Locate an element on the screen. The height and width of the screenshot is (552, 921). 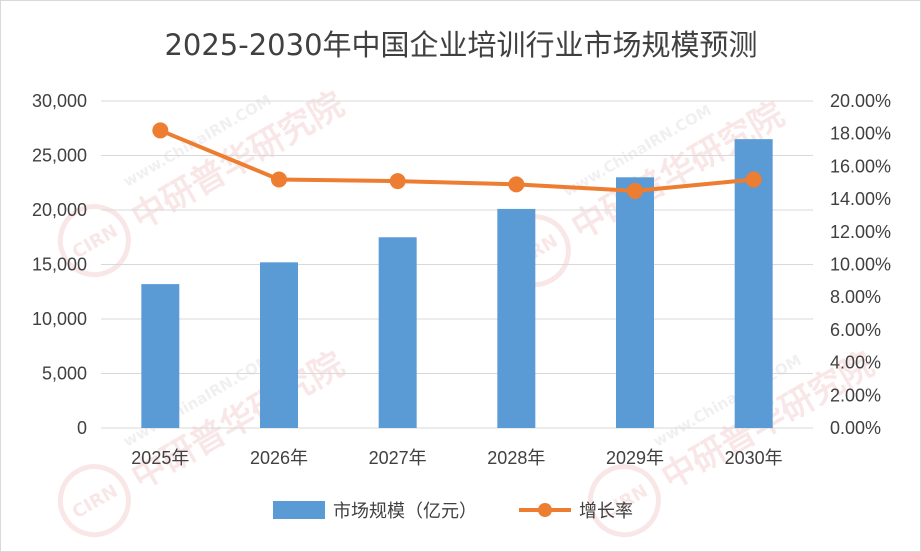
x-tick-label: 2027年 is located at coordinates (398, 458).